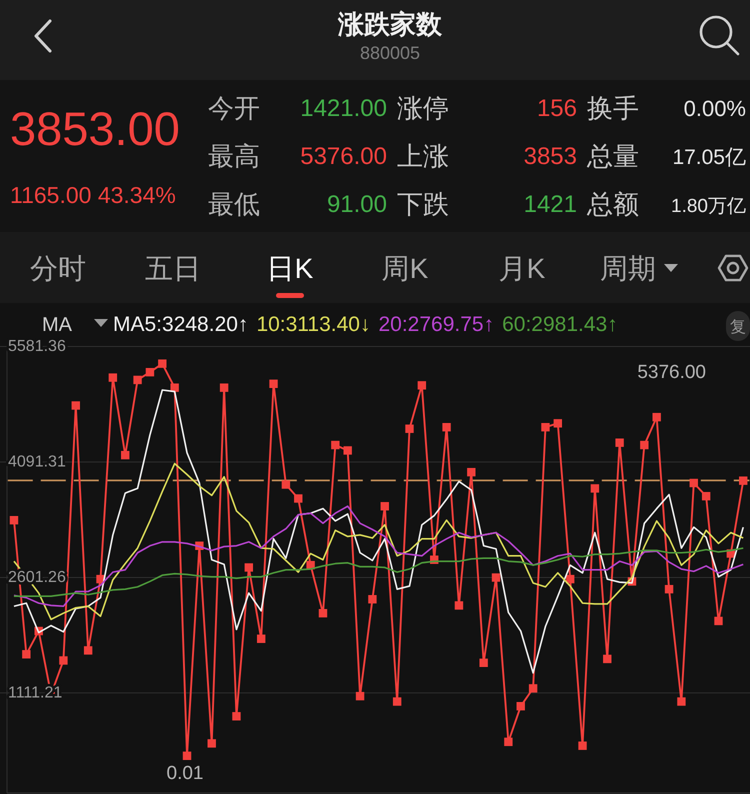 Image resolution: width=750 pixels, height=794 pixels. Describe the element at coordinates (57, 325) in the screenshot. I see `legend-title: MA` at that location.